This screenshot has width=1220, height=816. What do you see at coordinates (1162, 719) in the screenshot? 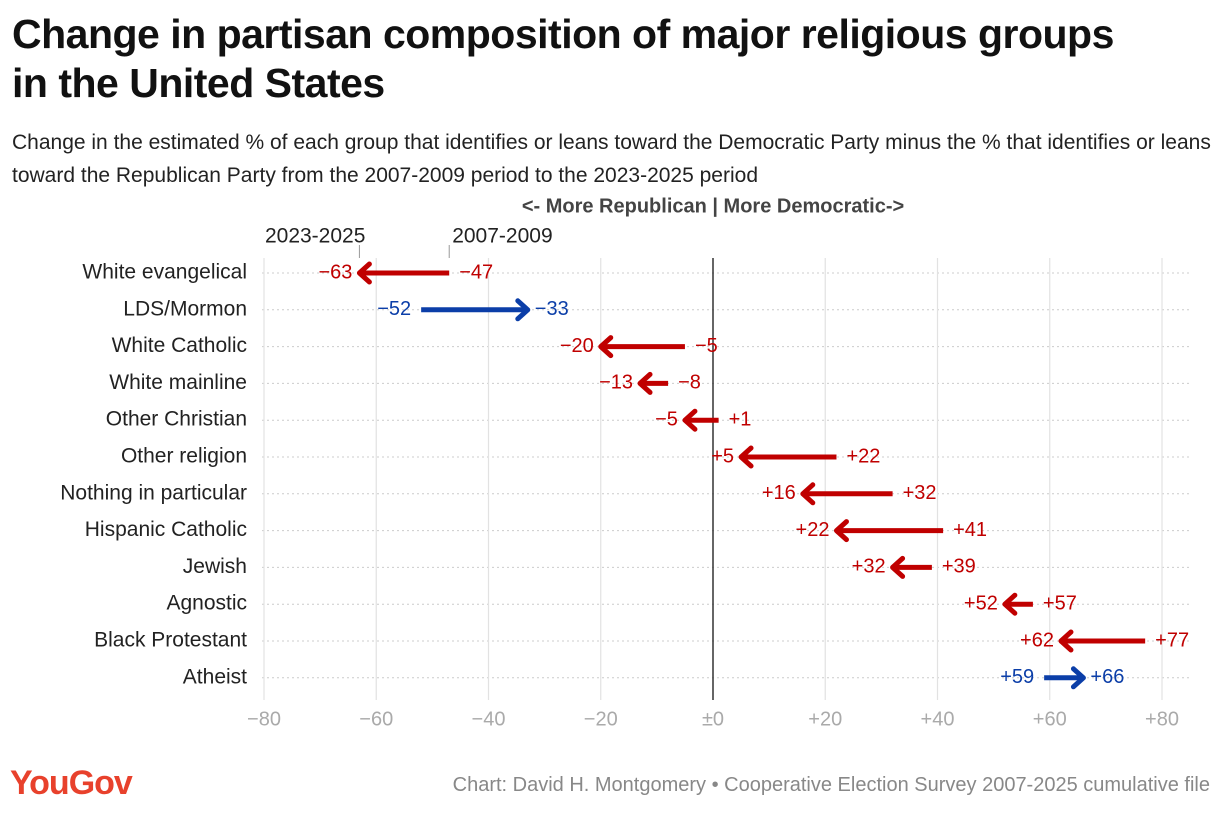
I see `x-tick-label: +80` at bounding box center [1162, 719].